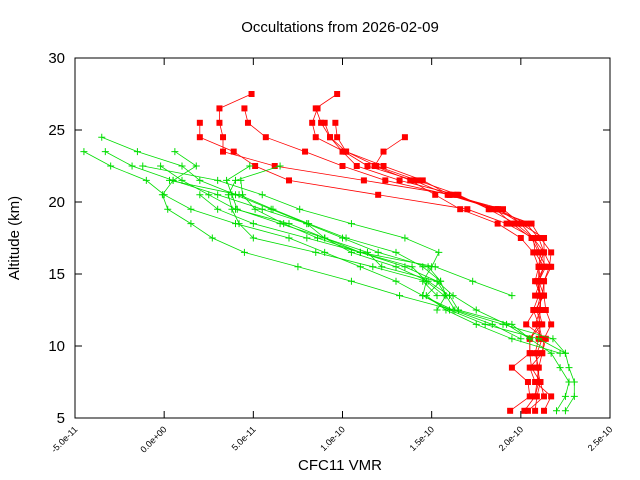 This screenshot has height=480, width=640. Describe the element at coordinates (14, 238) in the screenshot. I see `y-axis-label: Altitude (km)` at that location.